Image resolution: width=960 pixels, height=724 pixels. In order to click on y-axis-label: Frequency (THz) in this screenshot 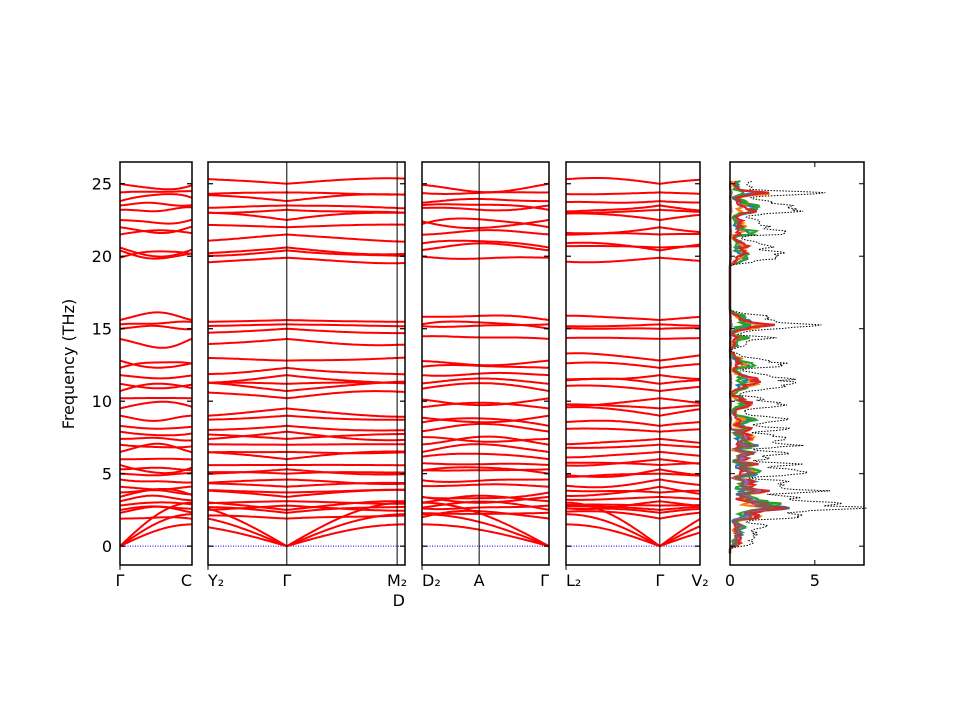, I will do `click(68, 364)`.